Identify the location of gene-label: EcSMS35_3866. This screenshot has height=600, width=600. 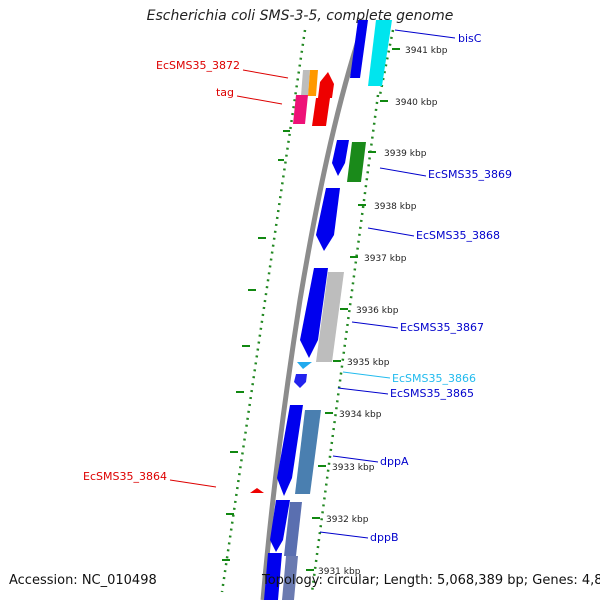
(434, 378).